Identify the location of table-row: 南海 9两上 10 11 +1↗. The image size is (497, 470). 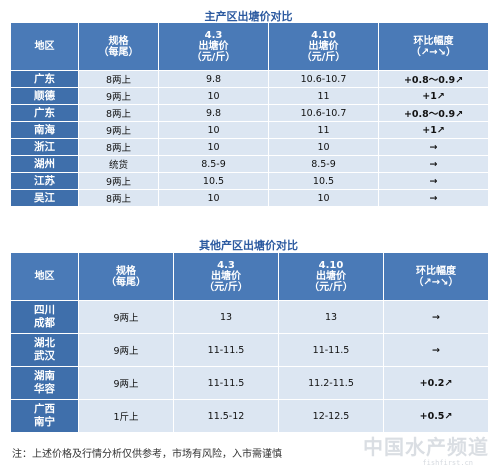
(249, 130).